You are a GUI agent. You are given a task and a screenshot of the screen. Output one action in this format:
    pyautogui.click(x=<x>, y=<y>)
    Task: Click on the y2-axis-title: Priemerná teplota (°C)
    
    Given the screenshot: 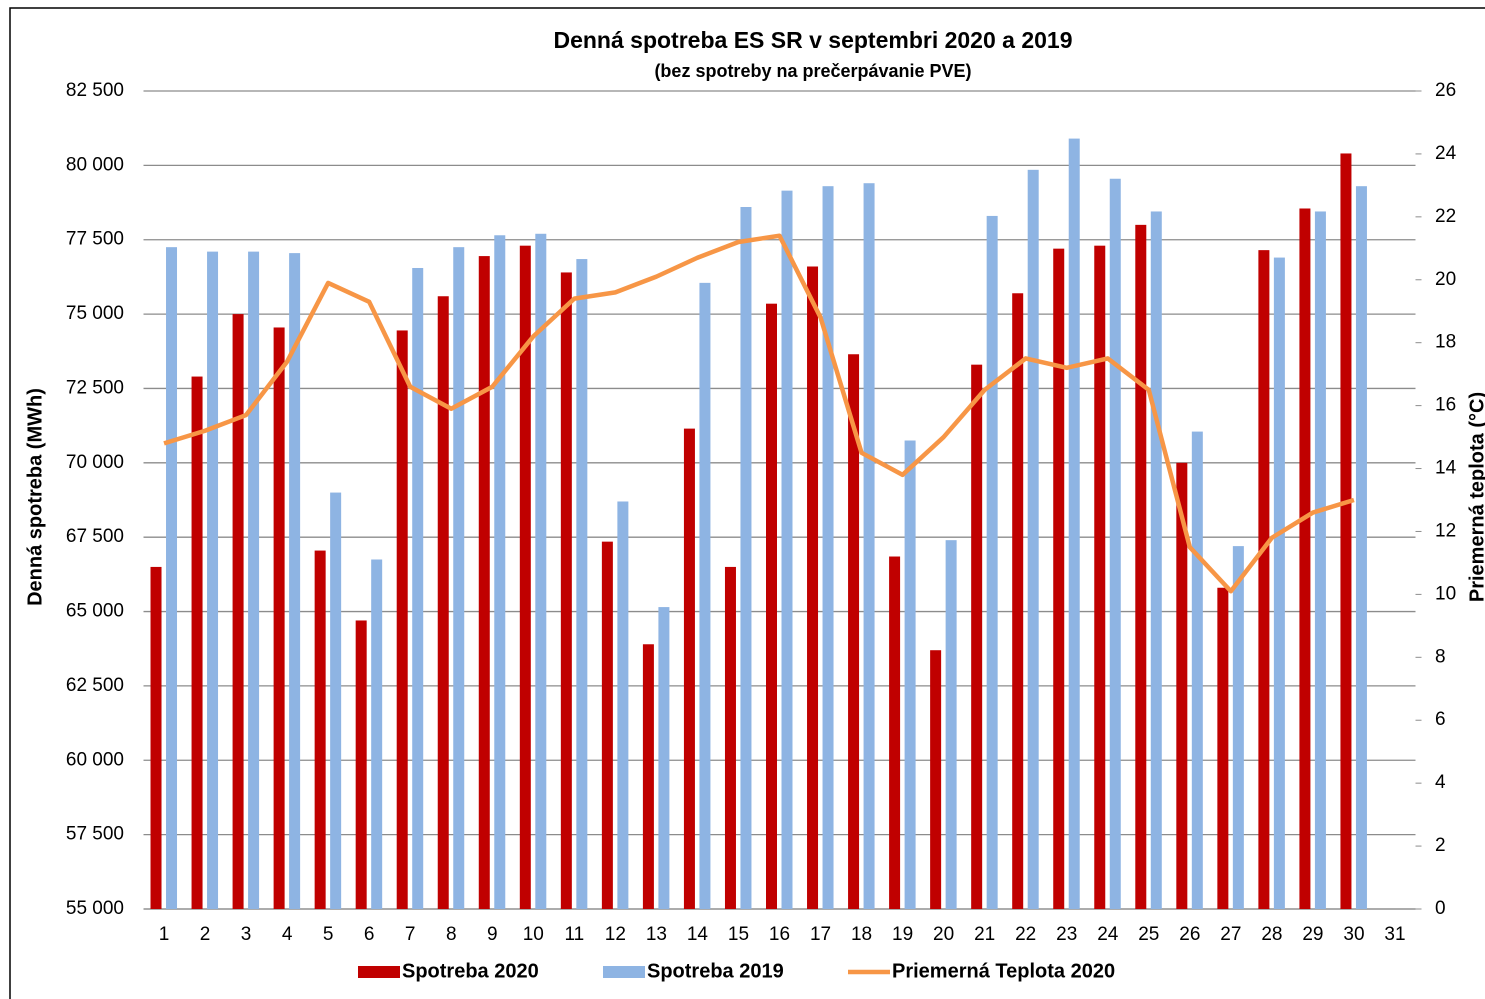 What is the action you would take?
    pyautogui.click(x=1475, y=497)
    